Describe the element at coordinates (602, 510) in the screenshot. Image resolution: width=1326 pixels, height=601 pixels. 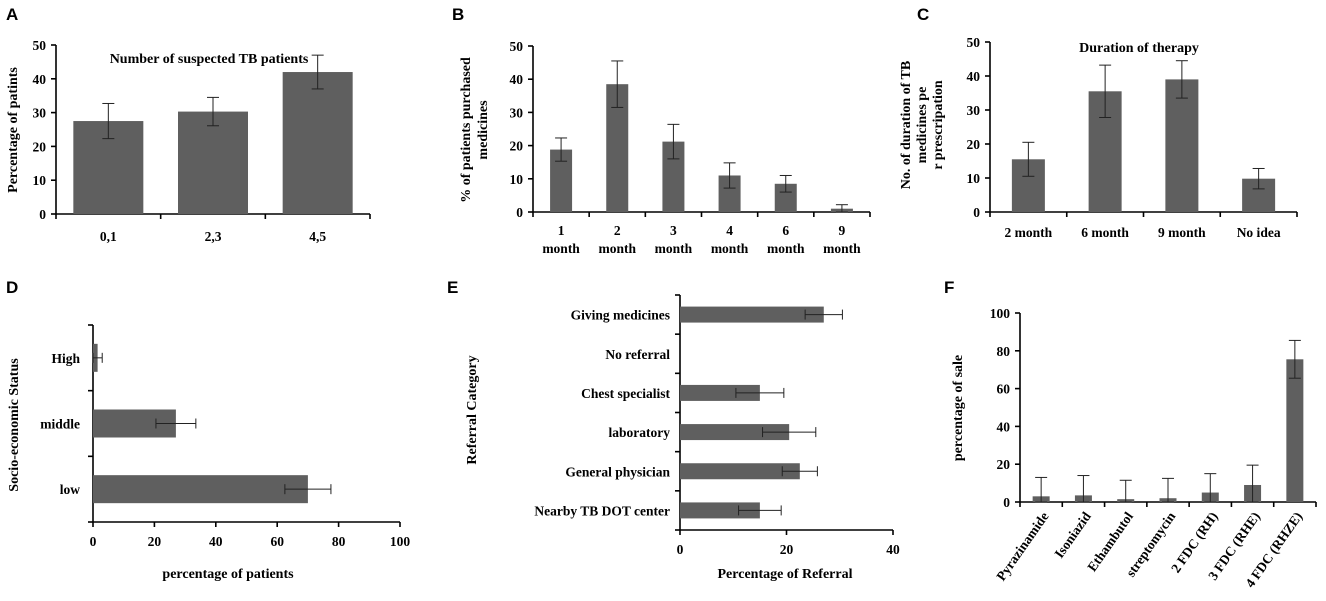
I see `y-tick-label: Nearby TB DOT center` at that location.